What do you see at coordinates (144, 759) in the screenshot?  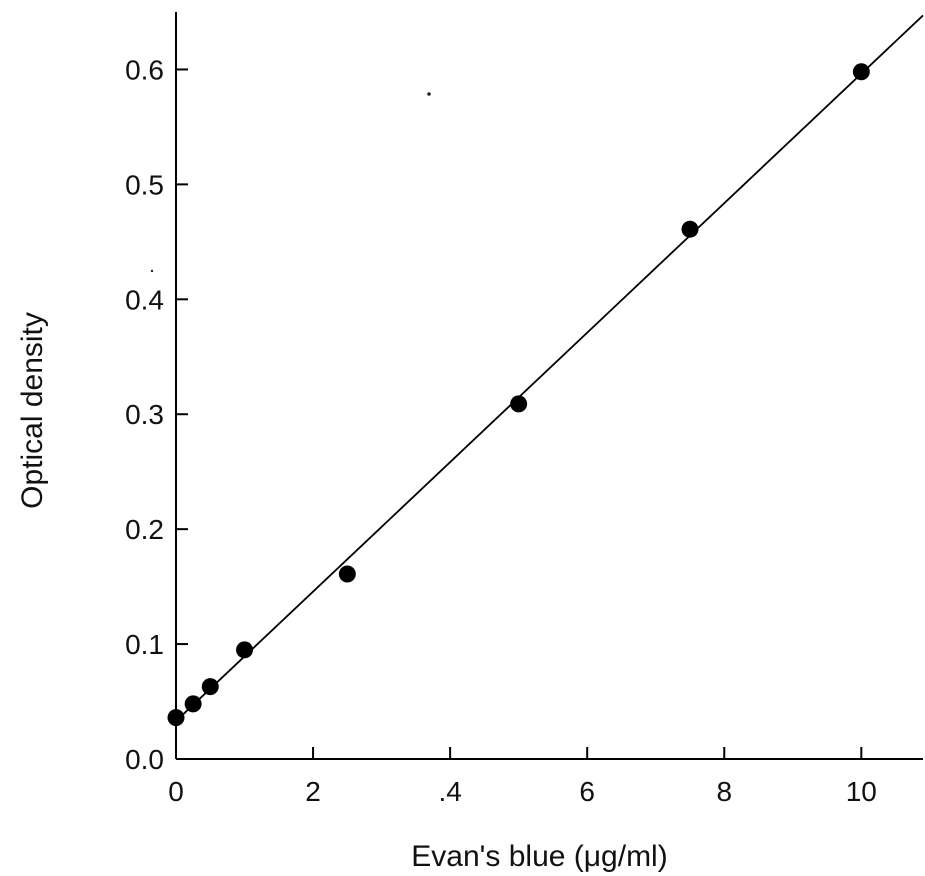 I see `y-tick-label: 0.0` at bounding box center [144, 759].